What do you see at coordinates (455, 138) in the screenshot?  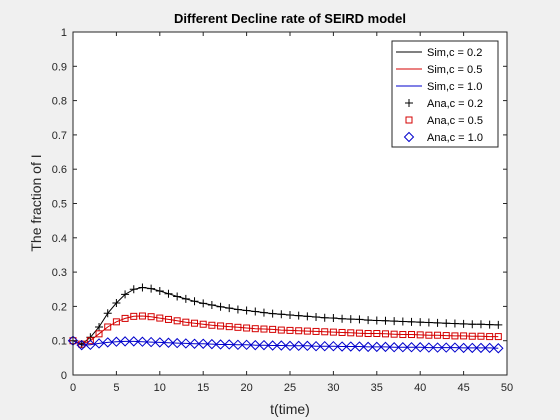 I see `legend-label: Ana,c = 1.0` at bounding box center [455, 138].